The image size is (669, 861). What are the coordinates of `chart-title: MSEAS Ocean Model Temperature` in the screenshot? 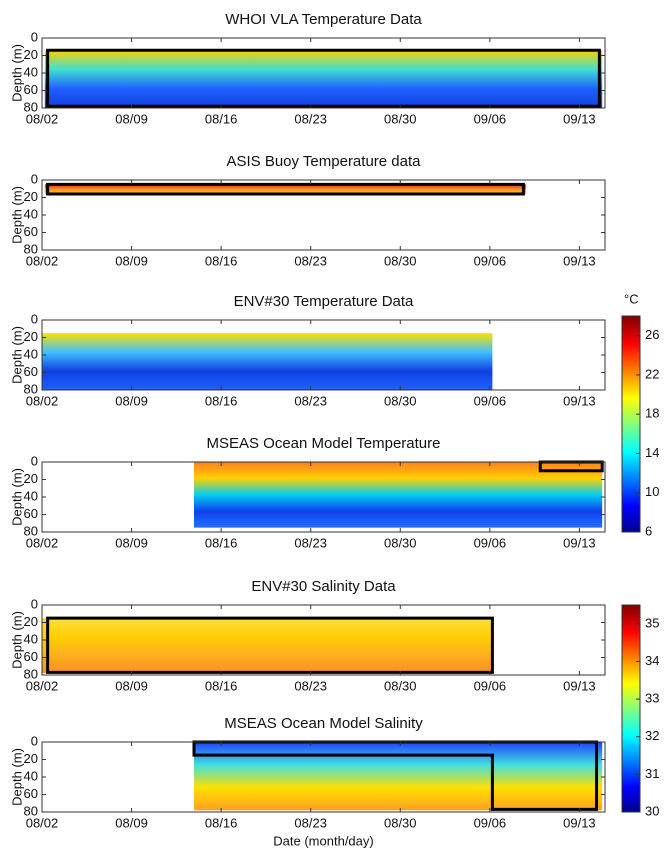 It's located at (323, 443).